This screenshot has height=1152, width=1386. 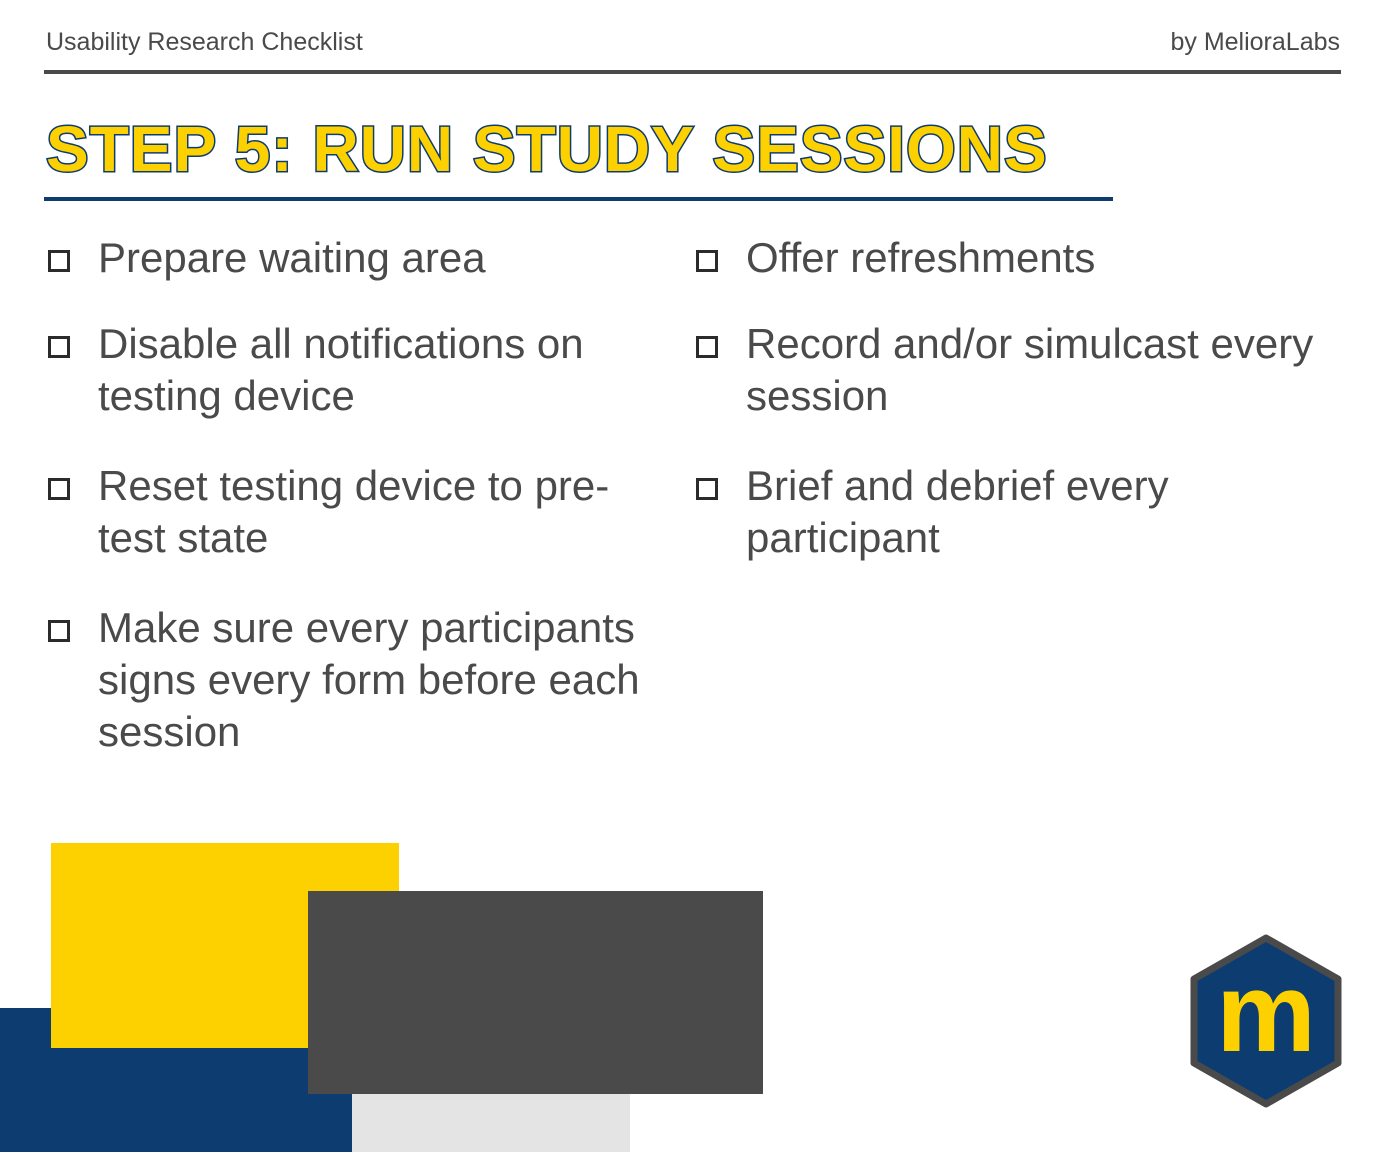 I want to click on checklist-item: Record and/or simulcast every session, so click(x=1012, y=370).